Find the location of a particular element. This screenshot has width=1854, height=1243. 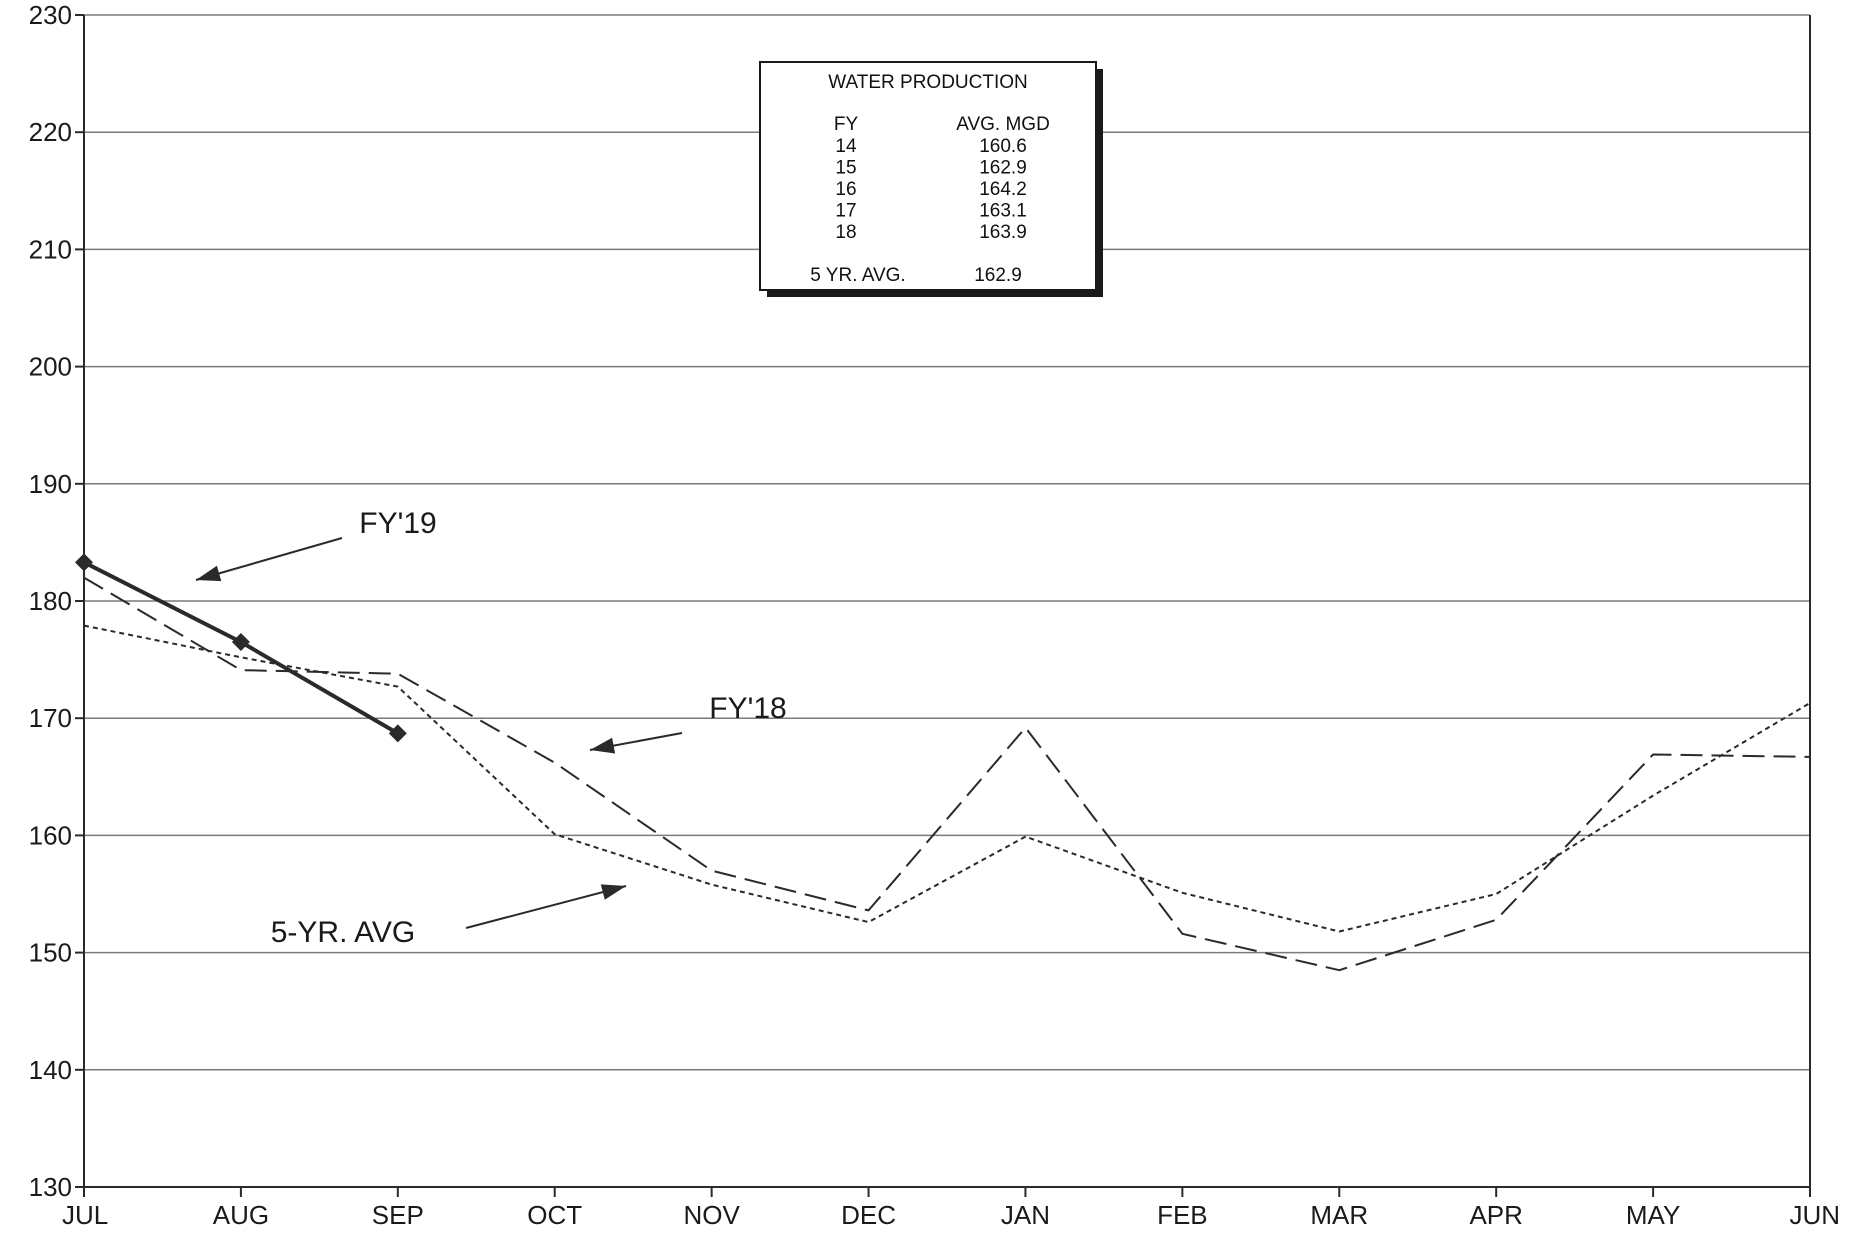

info-box-avg-17: 163.1 is located at coordinates (1003, 211).